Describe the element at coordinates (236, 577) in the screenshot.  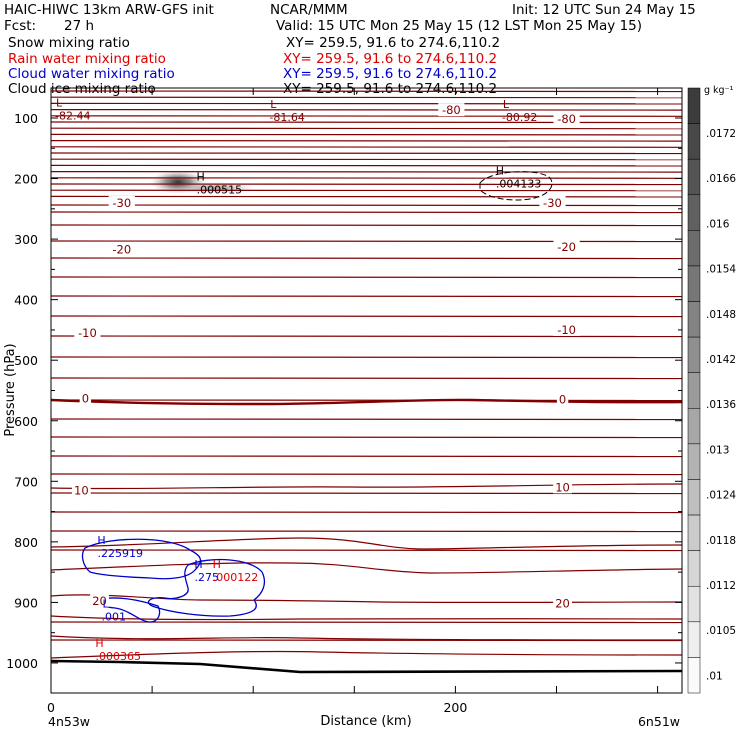
I see `extremum-value: .000122` at that location.